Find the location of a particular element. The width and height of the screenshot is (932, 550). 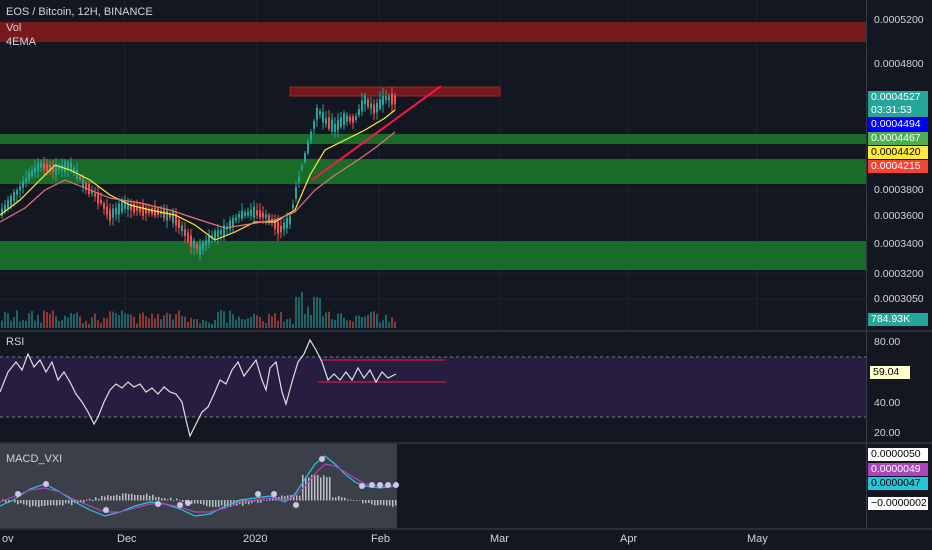

ema-indicator-label: 4EMA is located at coordinates (21, 42).